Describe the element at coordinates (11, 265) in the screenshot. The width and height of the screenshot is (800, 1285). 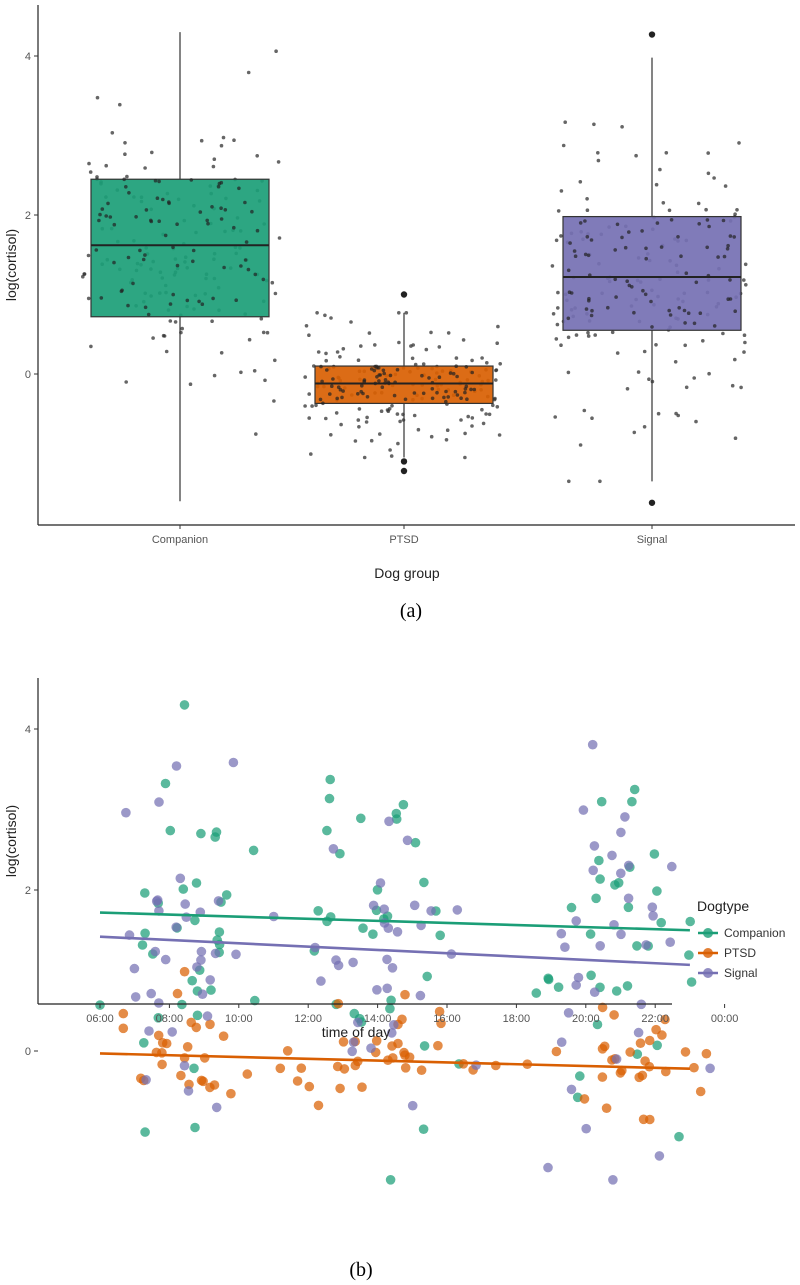
I see `y-axis-title: log(cortisol)` at that location.